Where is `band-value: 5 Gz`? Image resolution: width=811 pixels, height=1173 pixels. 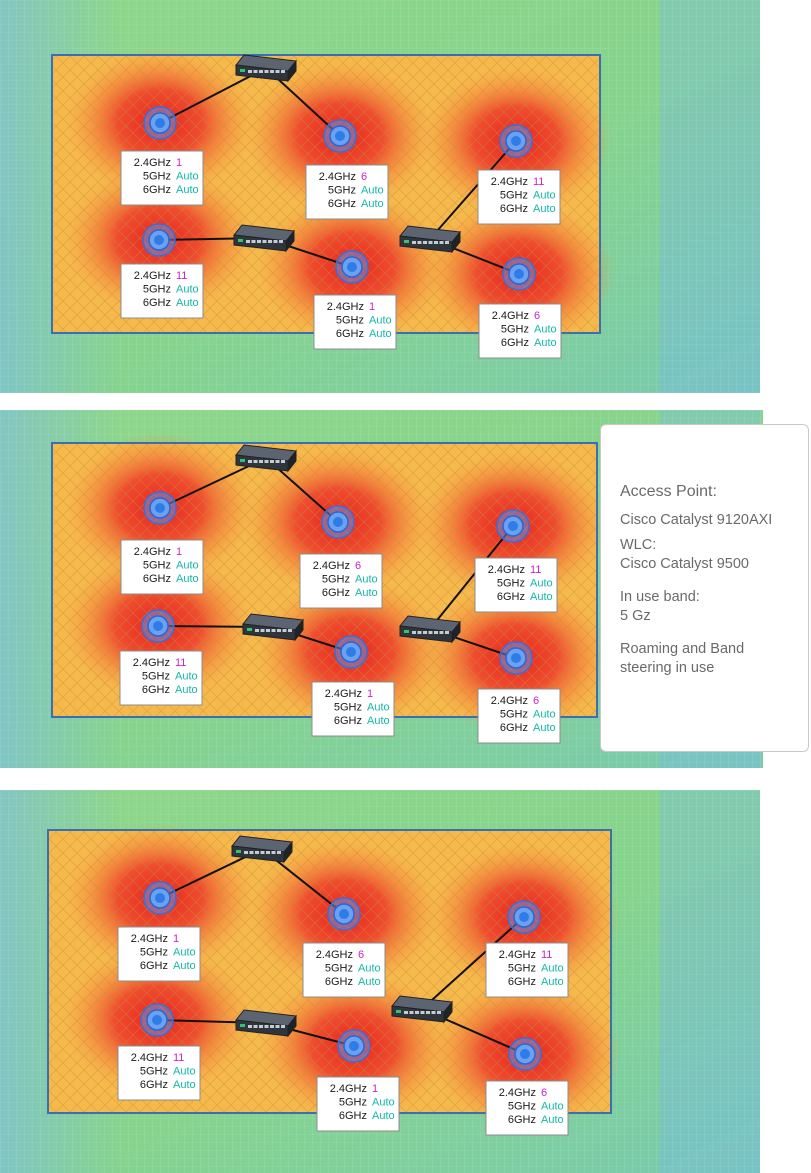 band-value: 5 Gz is located at coordinates (635, 616).